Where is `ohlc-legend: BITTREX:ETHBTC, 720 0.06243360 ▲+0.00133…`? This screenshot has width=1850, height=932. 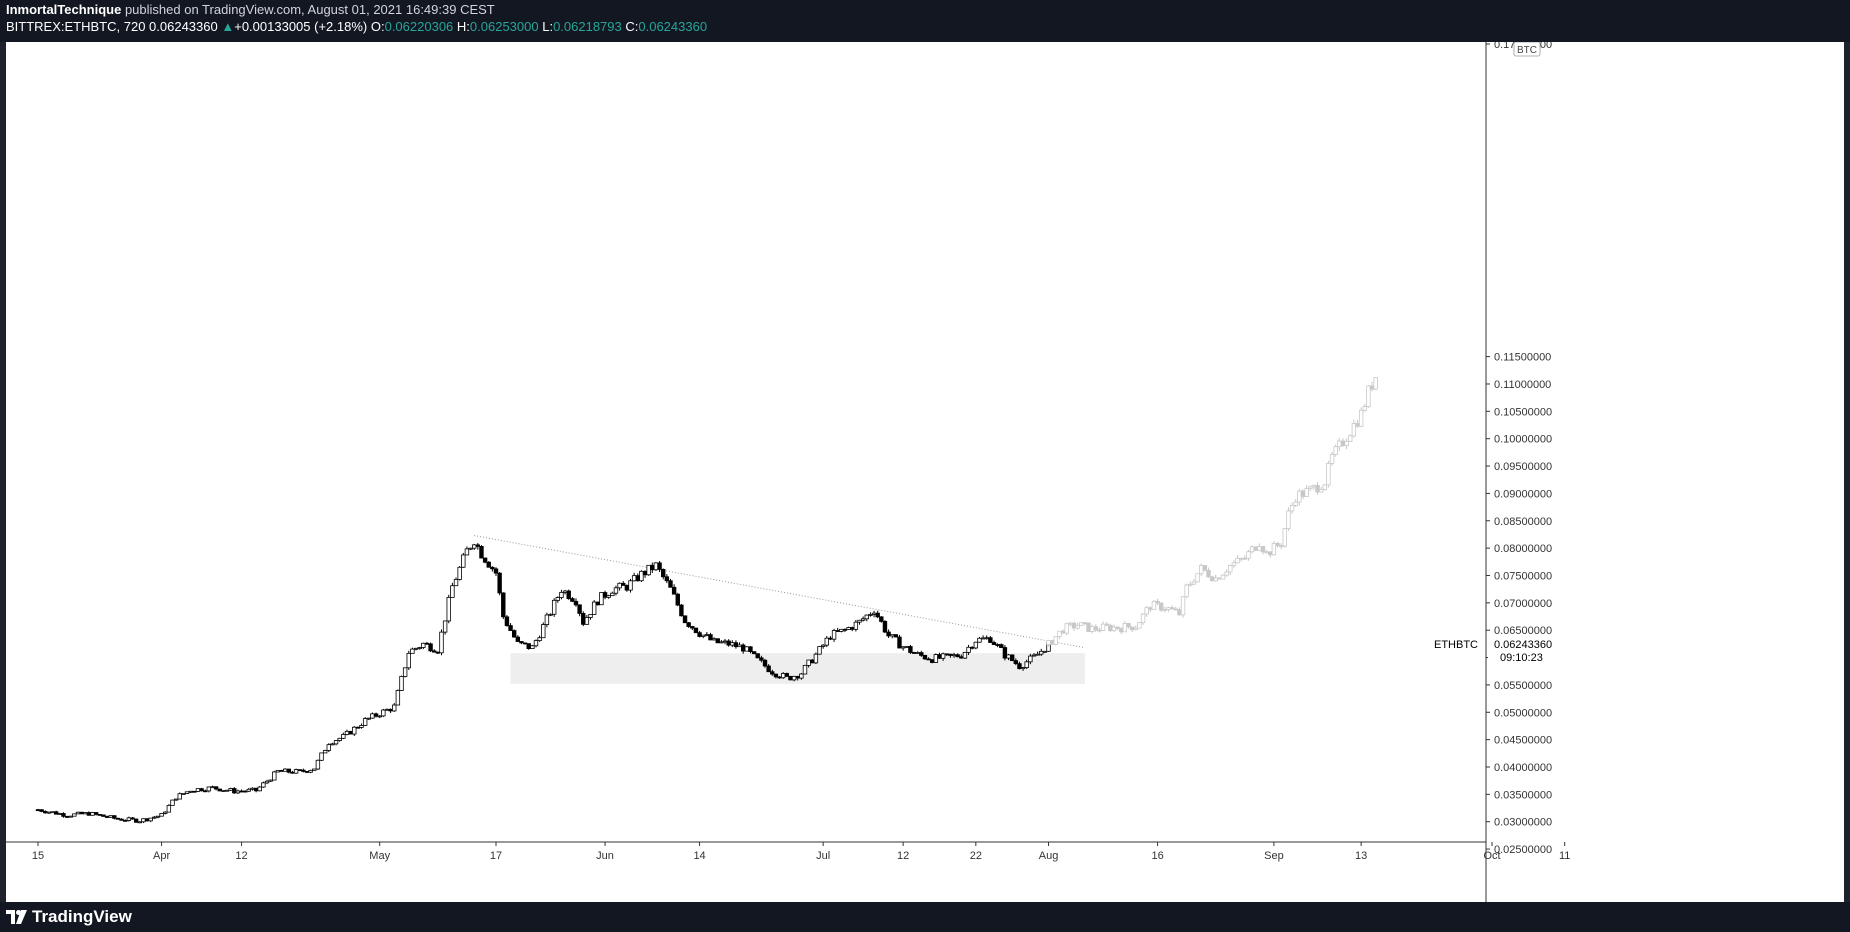 ohlc-legend: BITTREX:ETHBTC, 720 0.06243360 ▲+0.00133… is located at coordinates (356, 26).